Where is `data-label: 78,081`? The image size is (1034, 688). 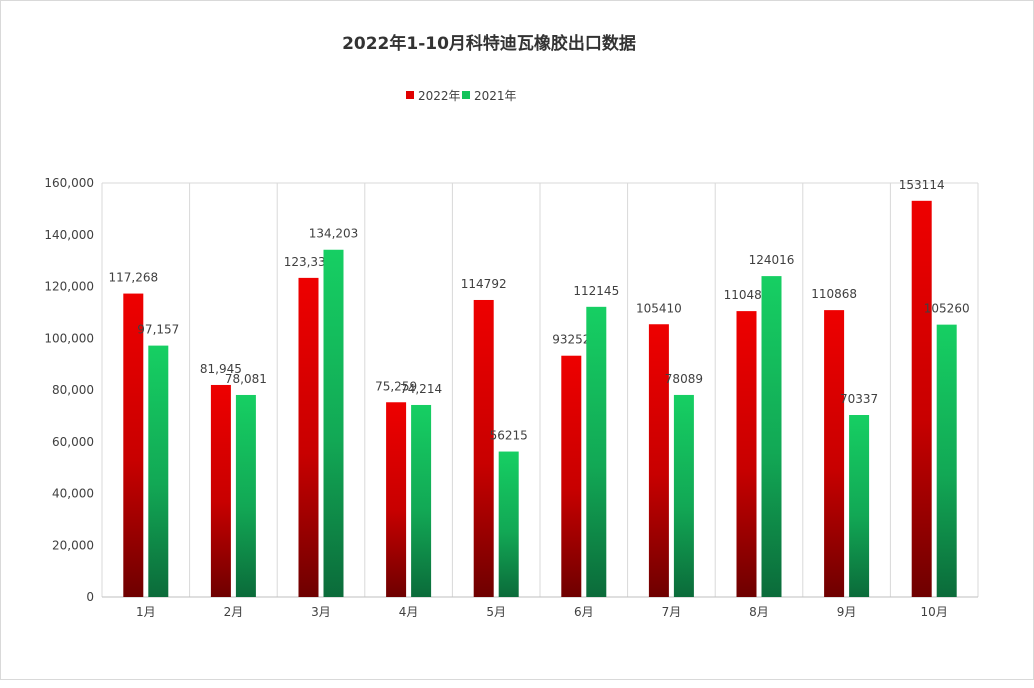
data-label: 78,081 is located at coordinates (246, 379).